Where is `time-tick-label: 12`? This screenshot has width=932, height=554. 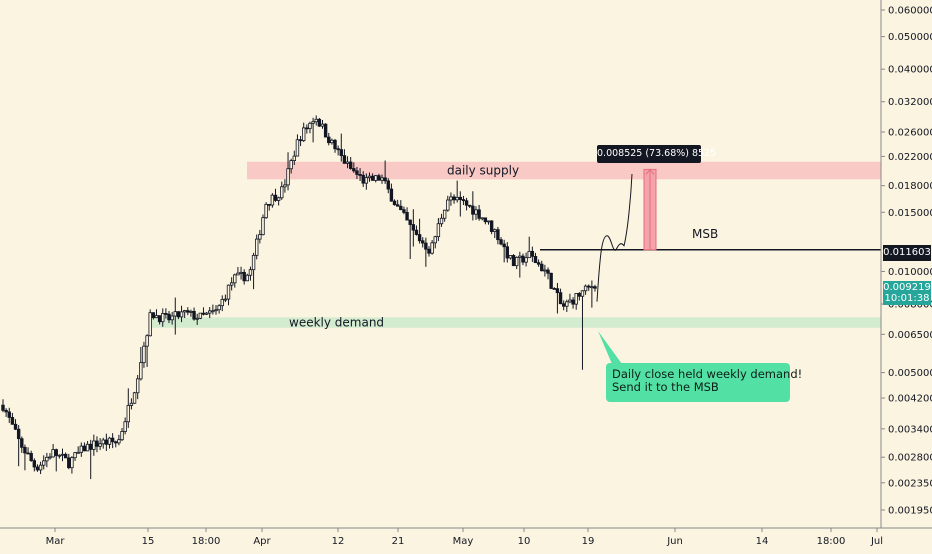 time-tick-label: 12 is located at coordinates (338, 541).